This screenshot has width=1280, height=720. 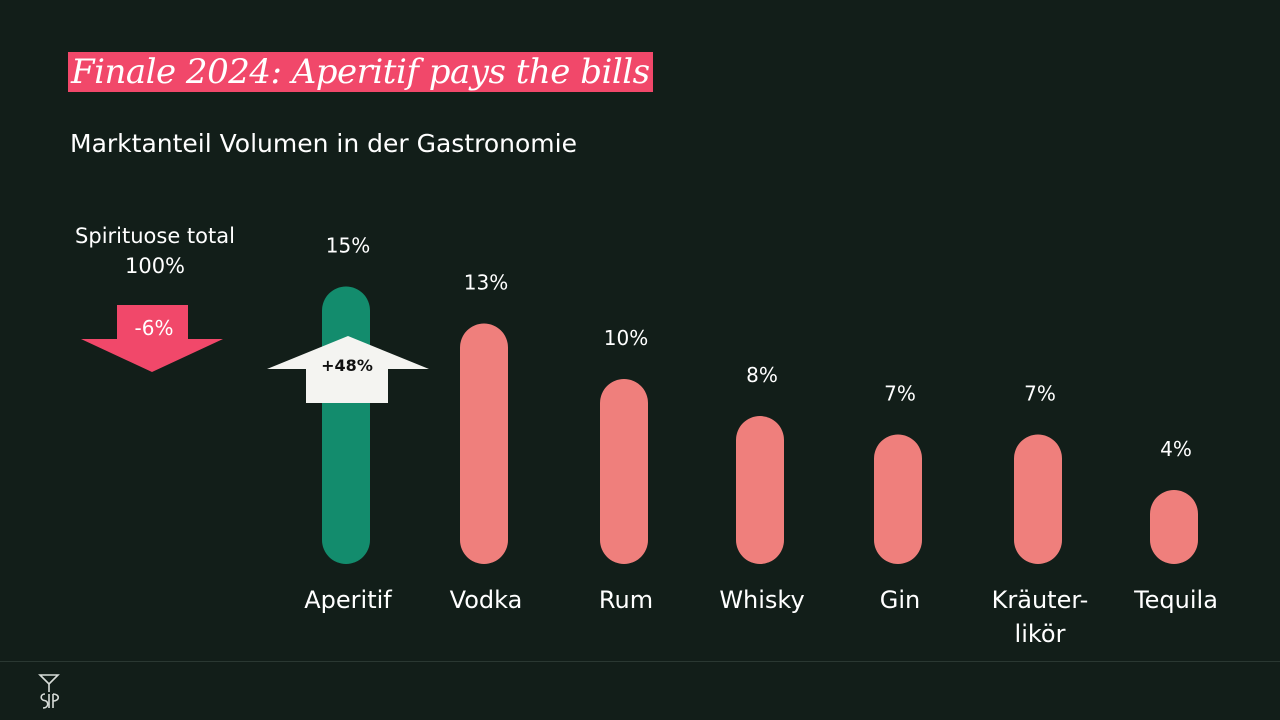 I want to click on category-label-3: Rum, so click(x=626, y=600).